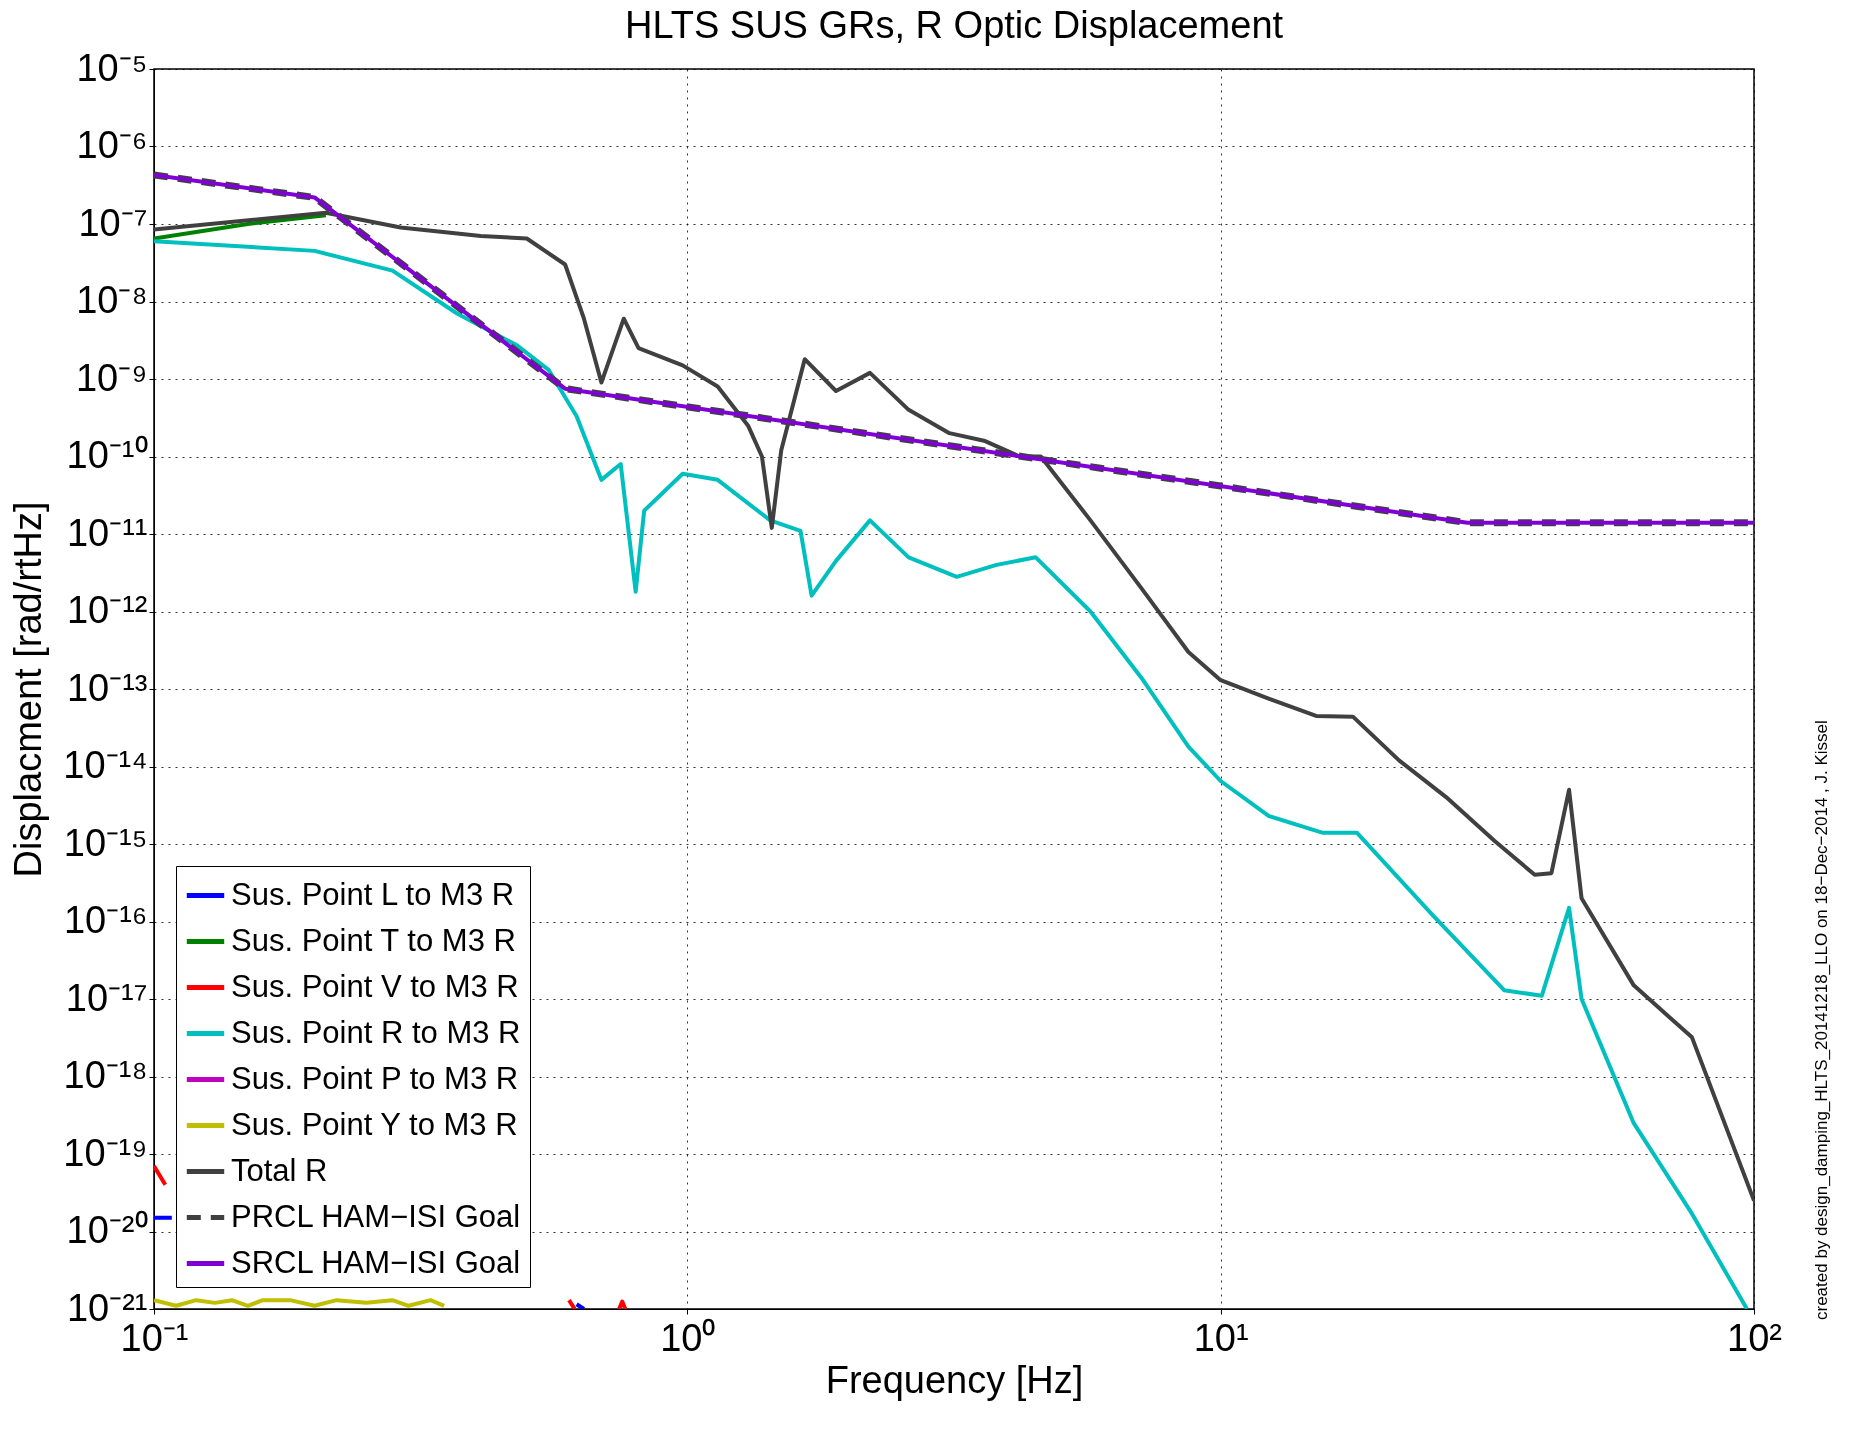 This screenshot has height=1448, width=1850. Describe the element at coordinates (374, 1124) in the screenshot. I see `legend-label: Sus. Point Y to M3 R` at that location.